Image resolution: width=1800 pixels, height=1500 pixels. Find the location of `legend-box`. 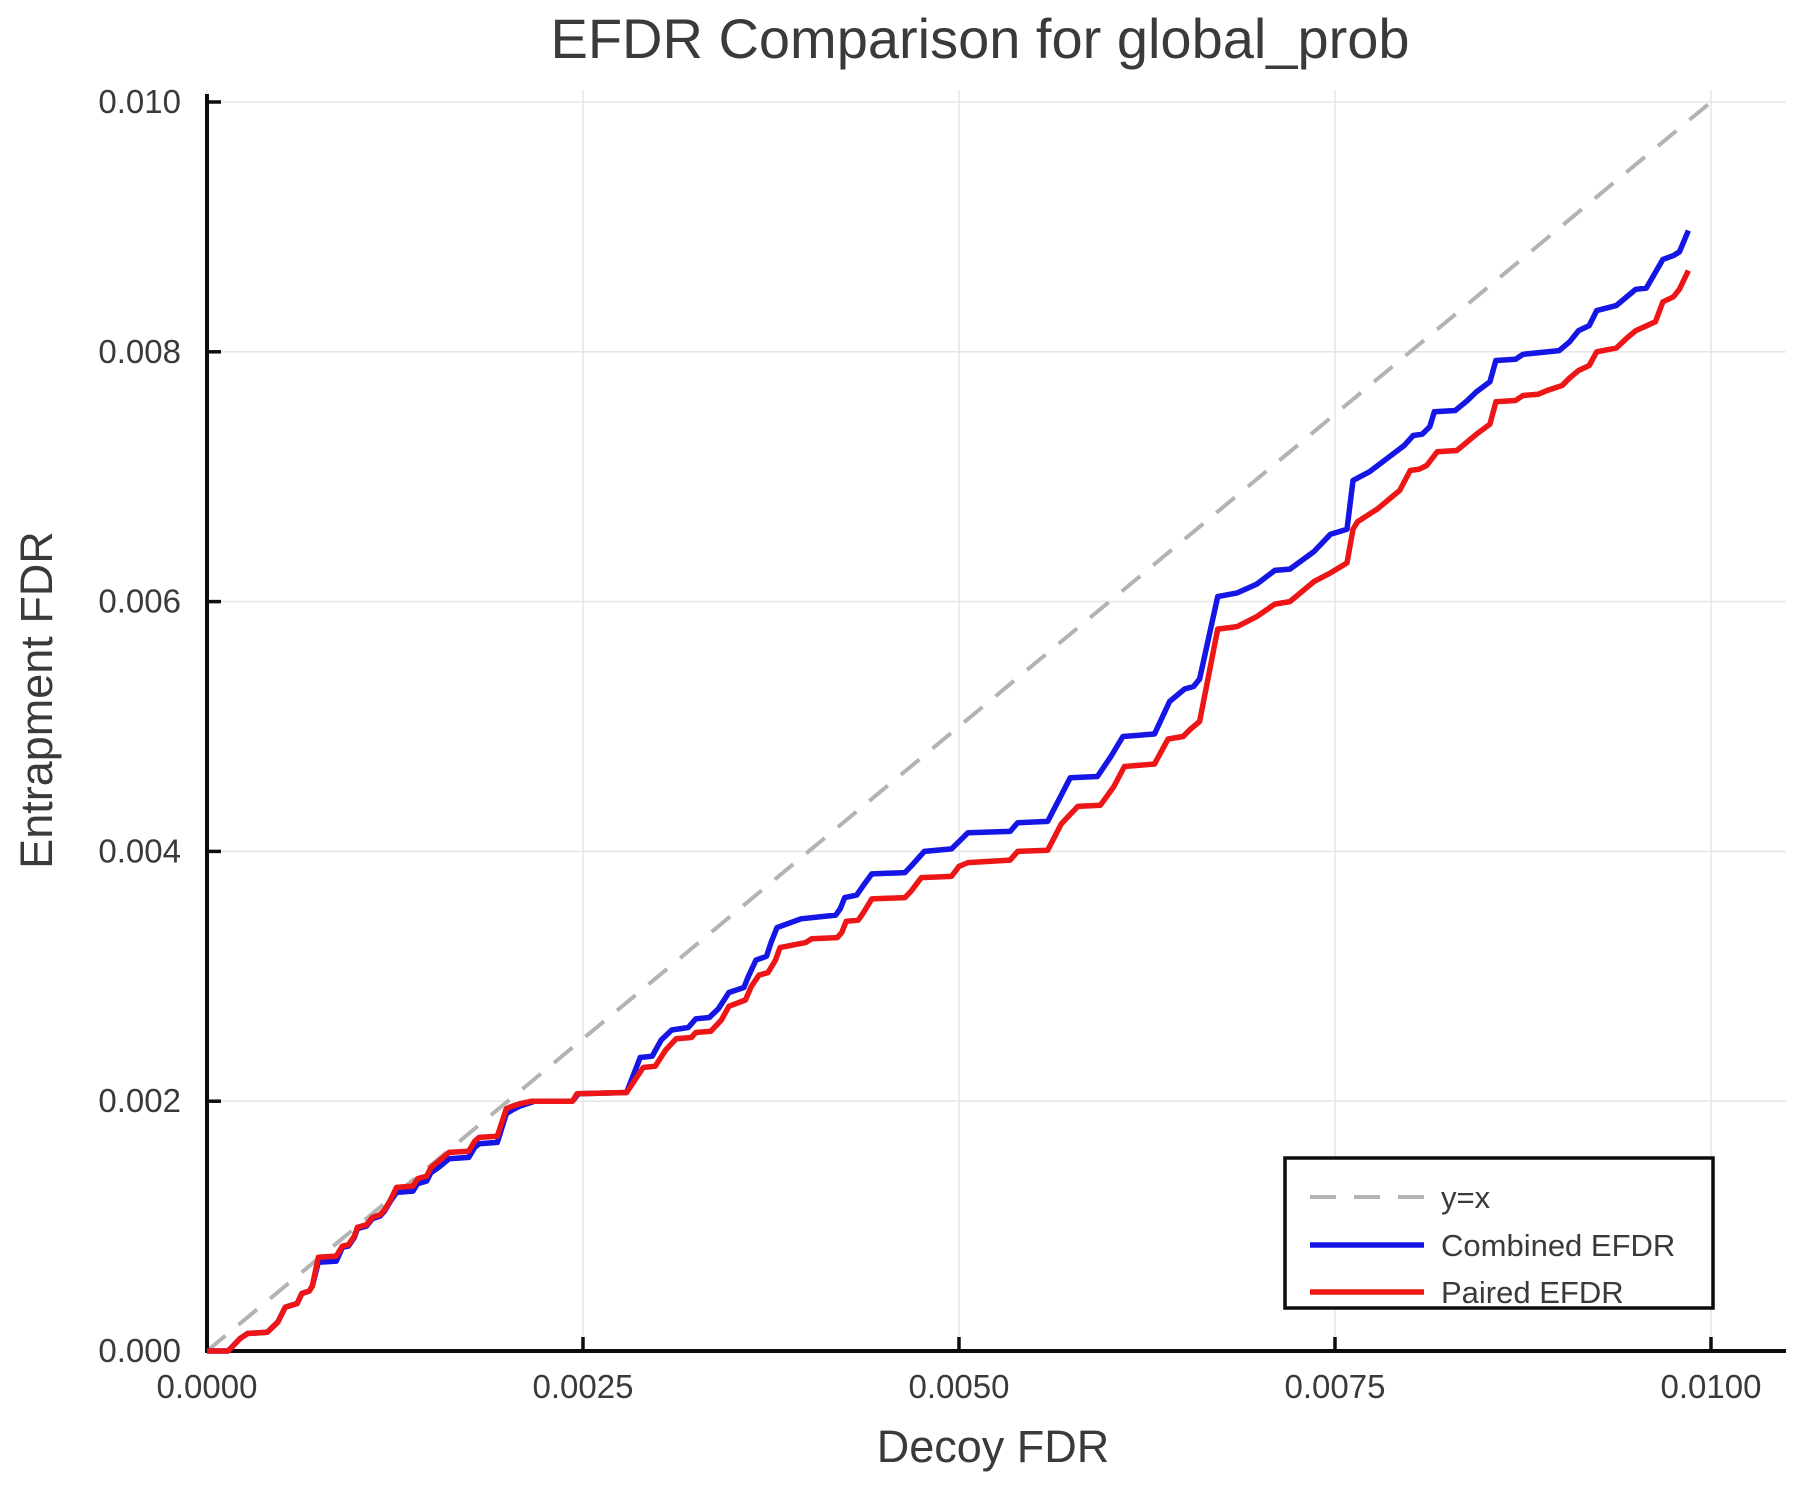

legend-box is located at coordinates (1499, 1233).